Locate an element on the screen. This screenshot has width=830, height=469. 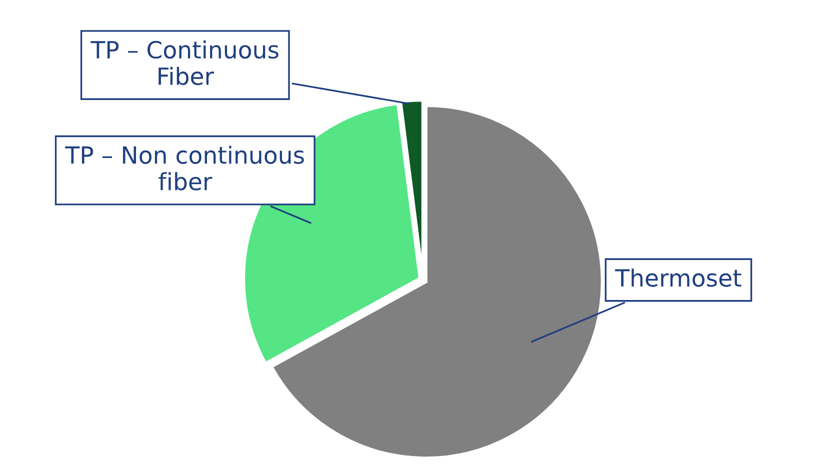
slice-label: TP – Non continuous fiber is located at coordinates (184, 168).